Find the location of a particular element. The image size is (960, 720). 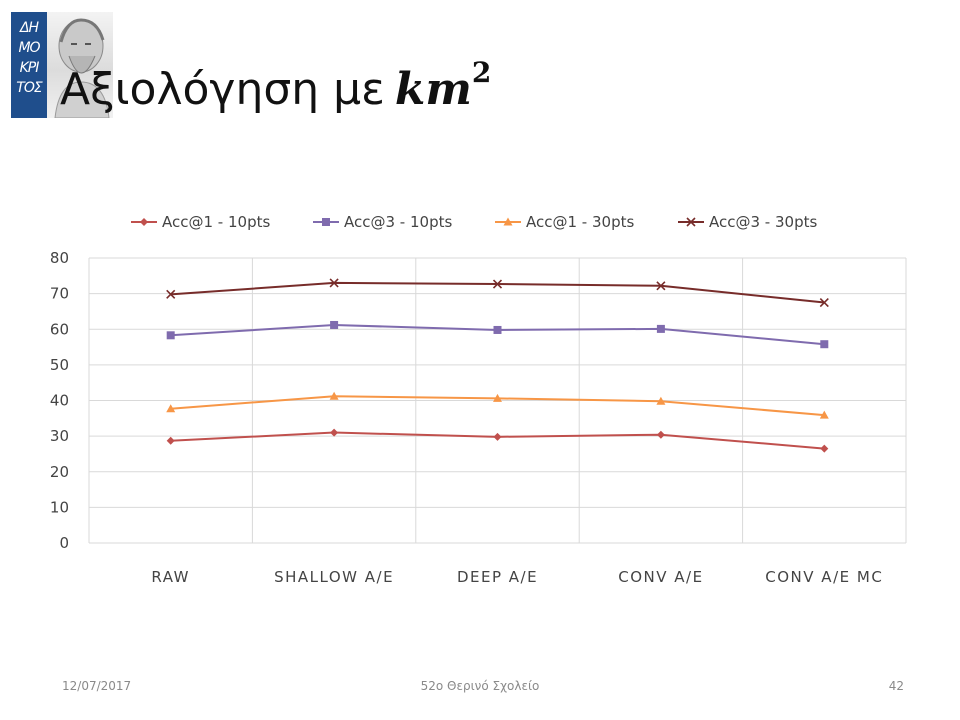

x-tick-label: RAW is located at coordinates (170, 577).